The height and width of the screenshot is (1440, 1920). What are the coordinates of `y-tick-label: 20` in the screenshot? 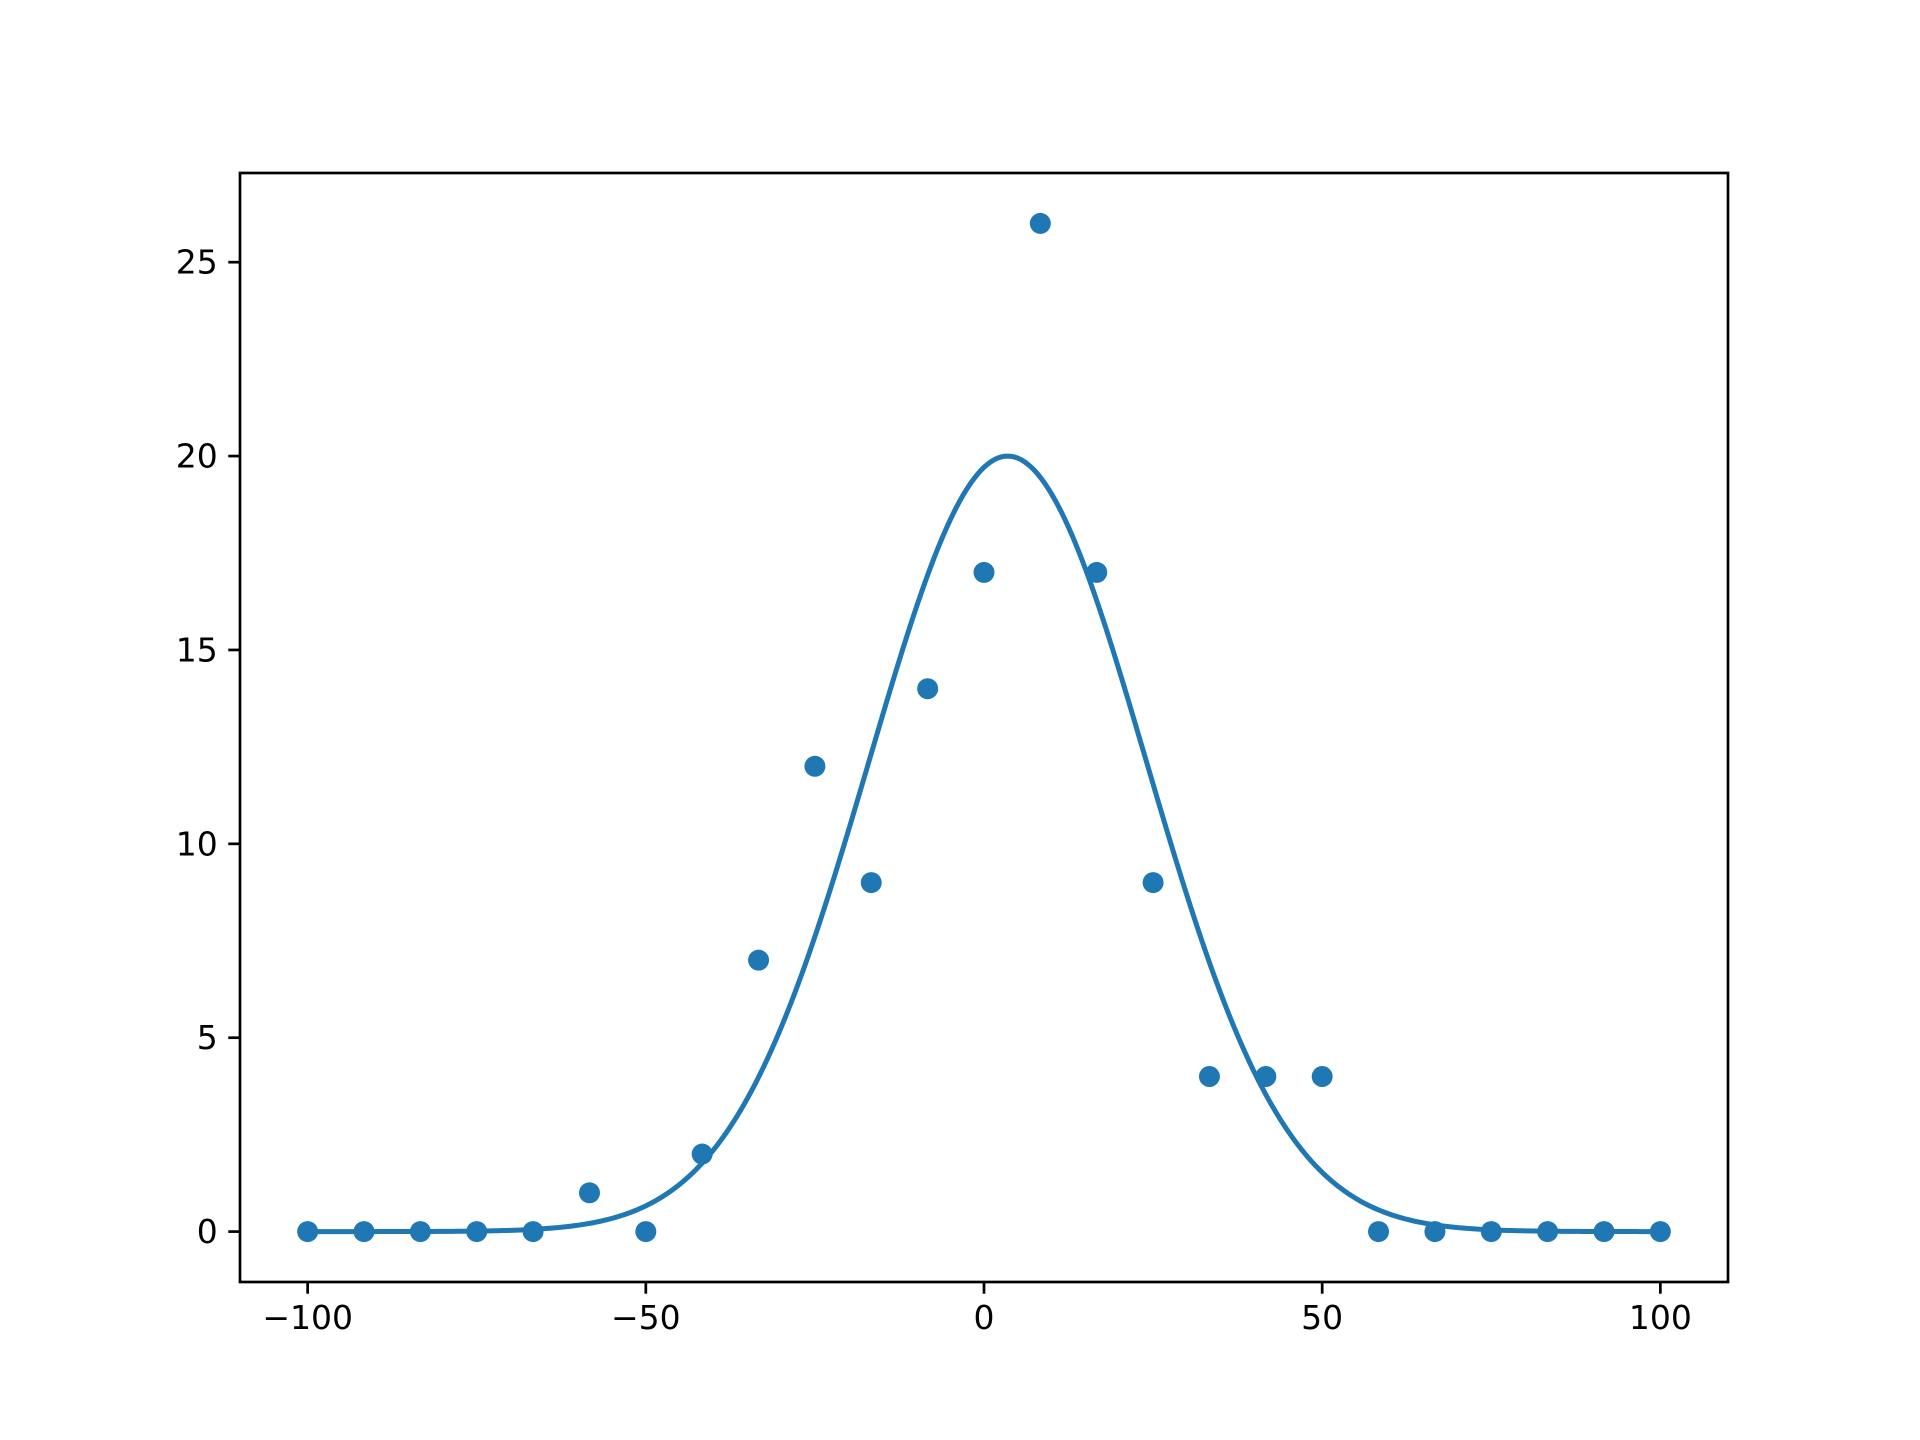 It's located at (197, 456).